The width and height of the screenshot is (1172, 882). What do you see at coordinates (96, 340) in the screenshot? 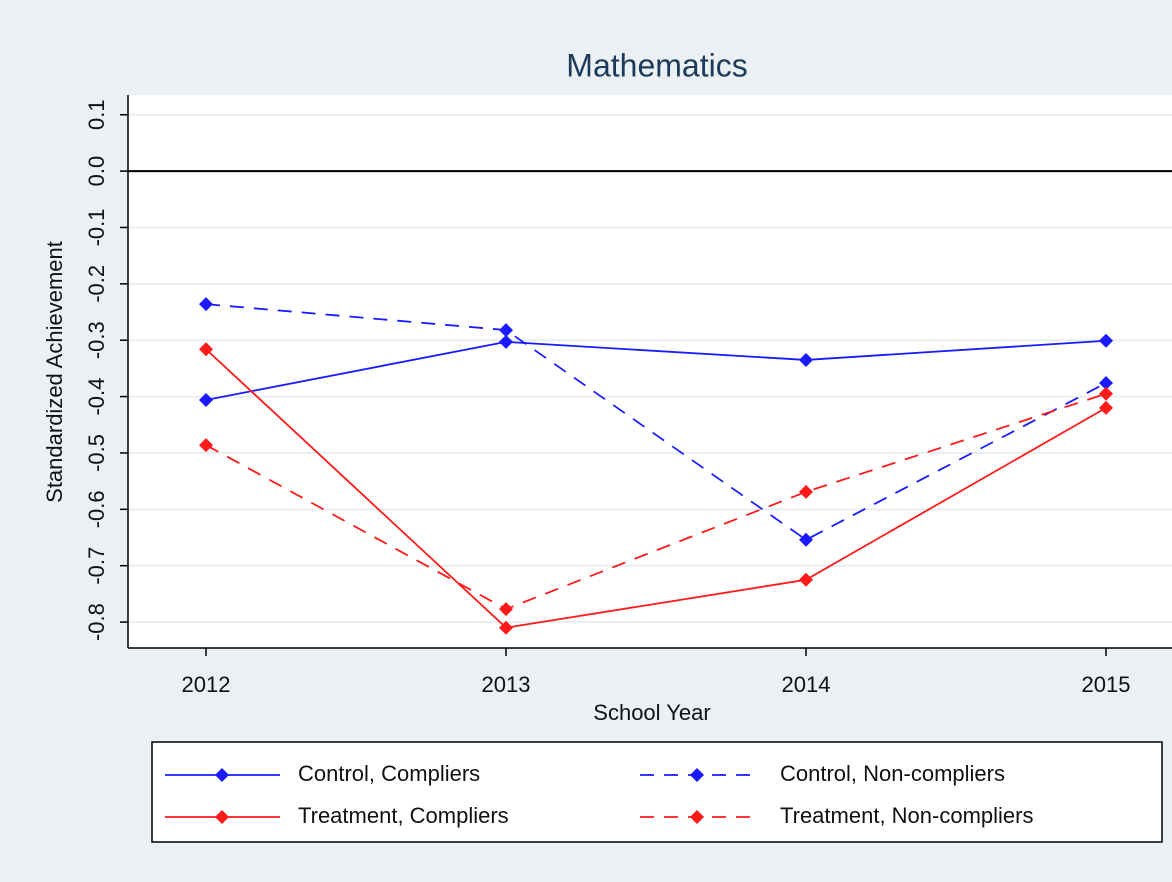
I see `y-tick-label: -0.3` at bounding box center [96, 340].